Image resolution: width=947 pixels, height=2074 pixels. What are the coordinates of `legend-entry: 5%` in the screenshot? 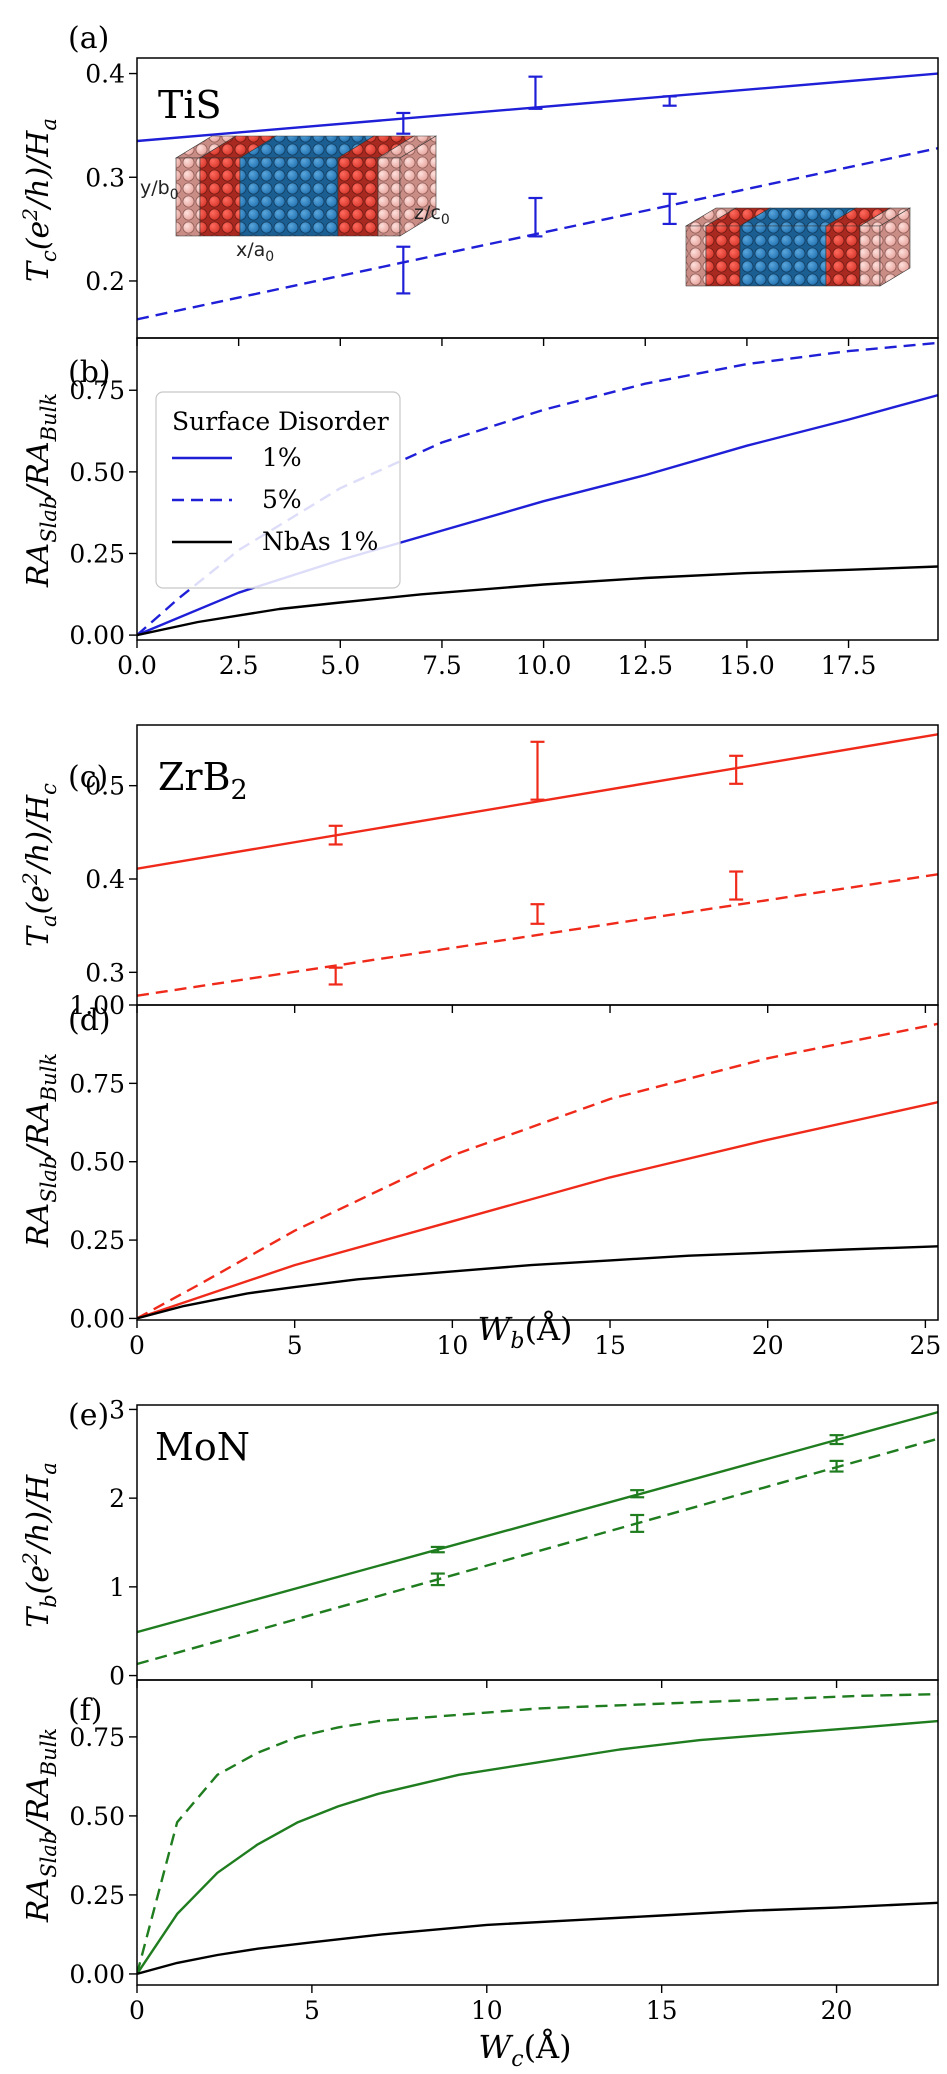 It's located at (282, 499).